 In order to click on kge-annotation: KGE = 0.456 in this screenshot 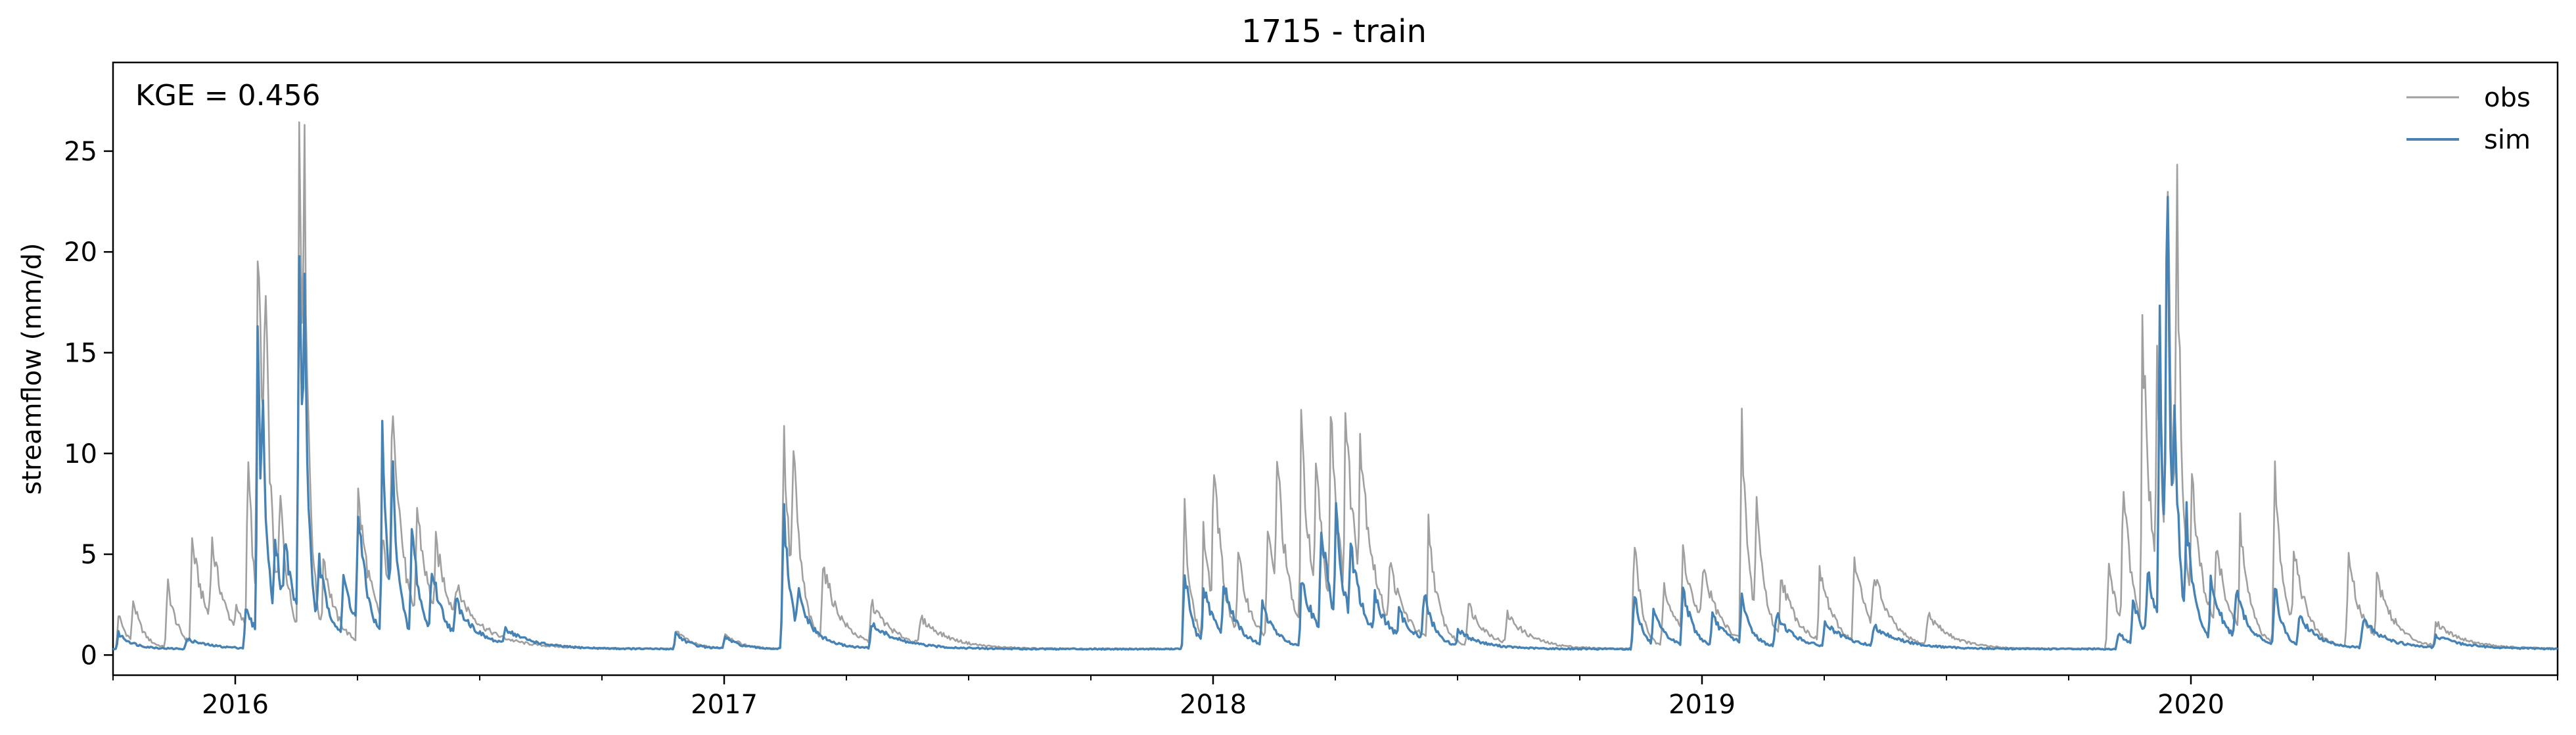, I will do `click(228, 96)`.